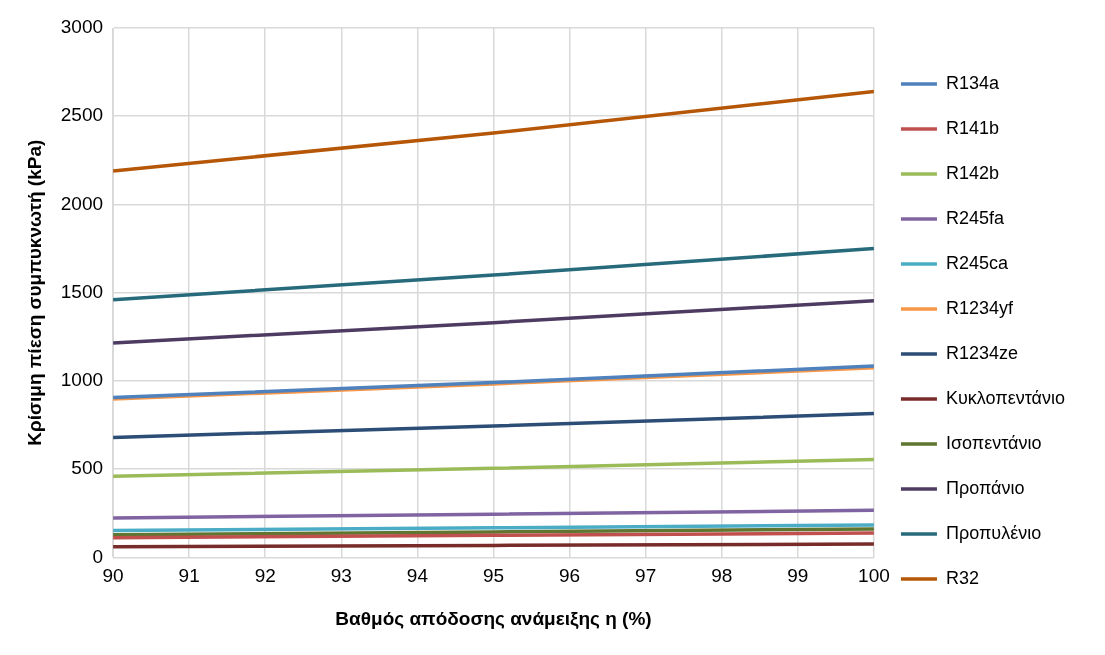 This screenshot has width=1105, height=655. I want to click on x-tick-label: 93, so click(341, 576).